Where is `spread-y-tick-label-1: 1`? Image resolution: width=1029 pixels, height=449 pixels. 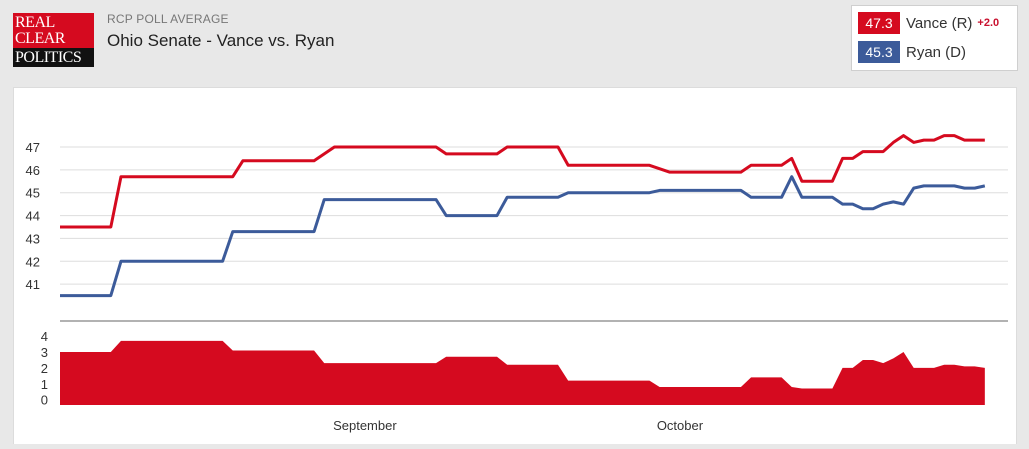 spread-y-tick-label-1: 1 is located at coordinates (44, 384).